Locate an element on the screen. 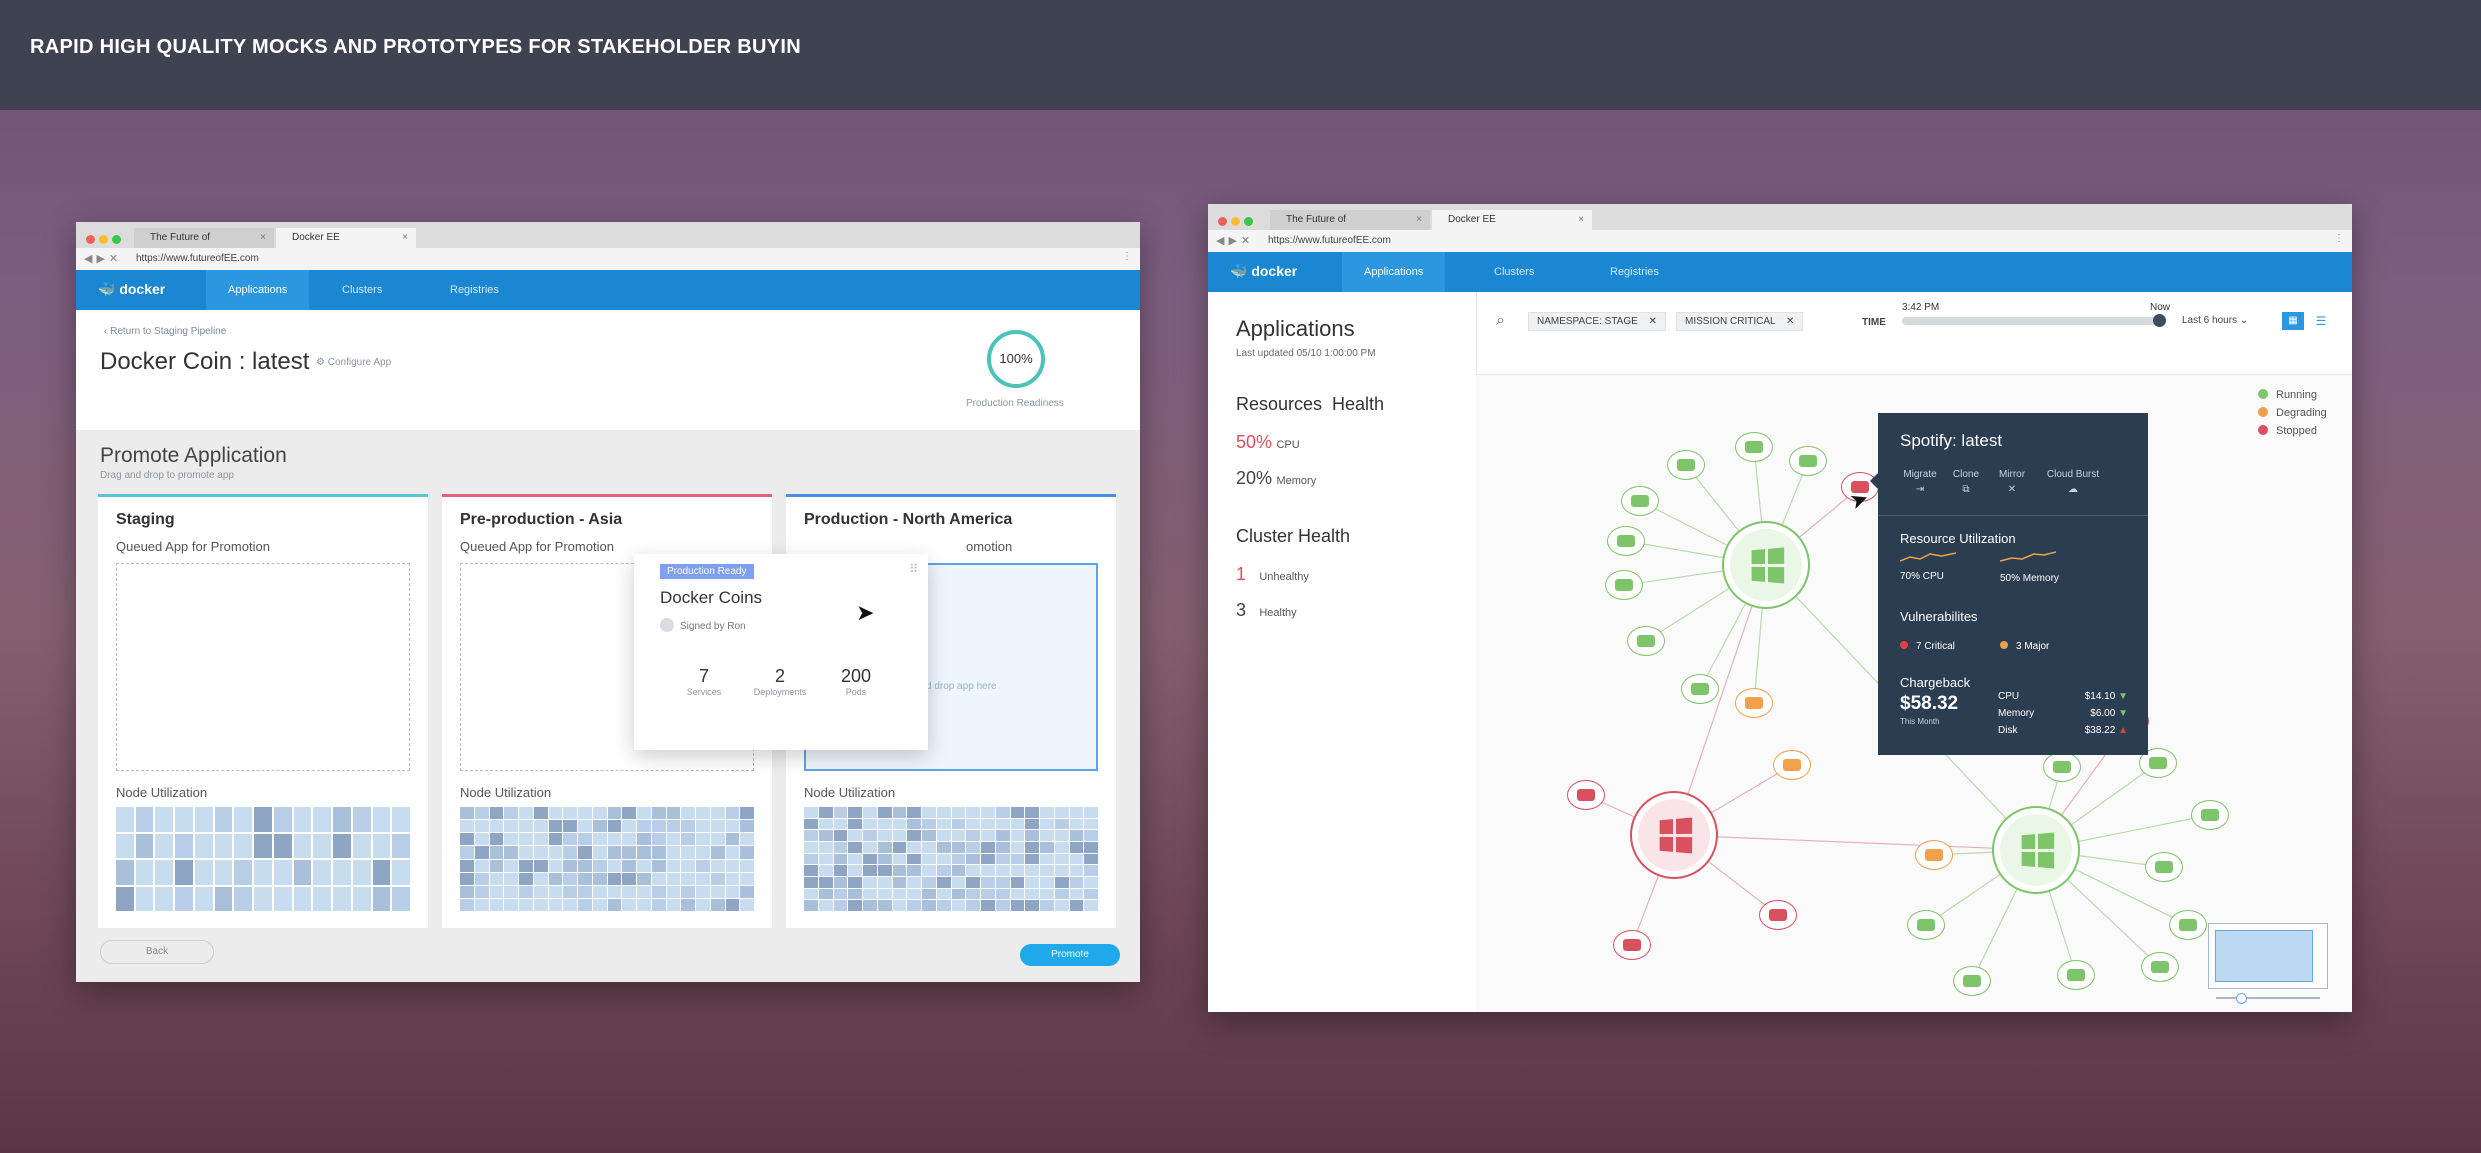 The image size is (2481, 1153). container-icon is located at coordinates (1640, 501).